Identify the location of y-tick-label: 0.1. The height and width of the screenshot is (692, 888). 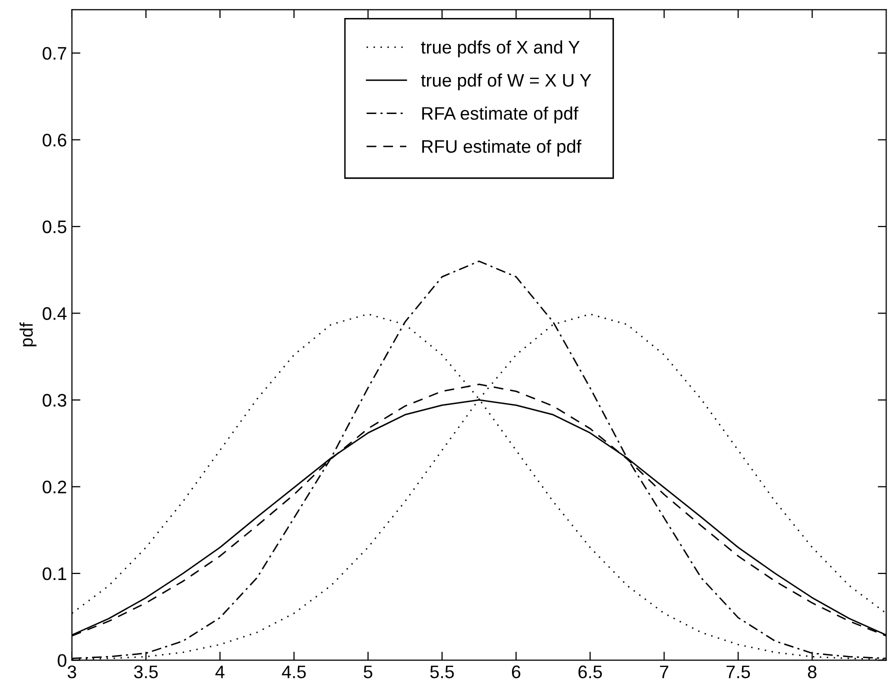
(54, 573).